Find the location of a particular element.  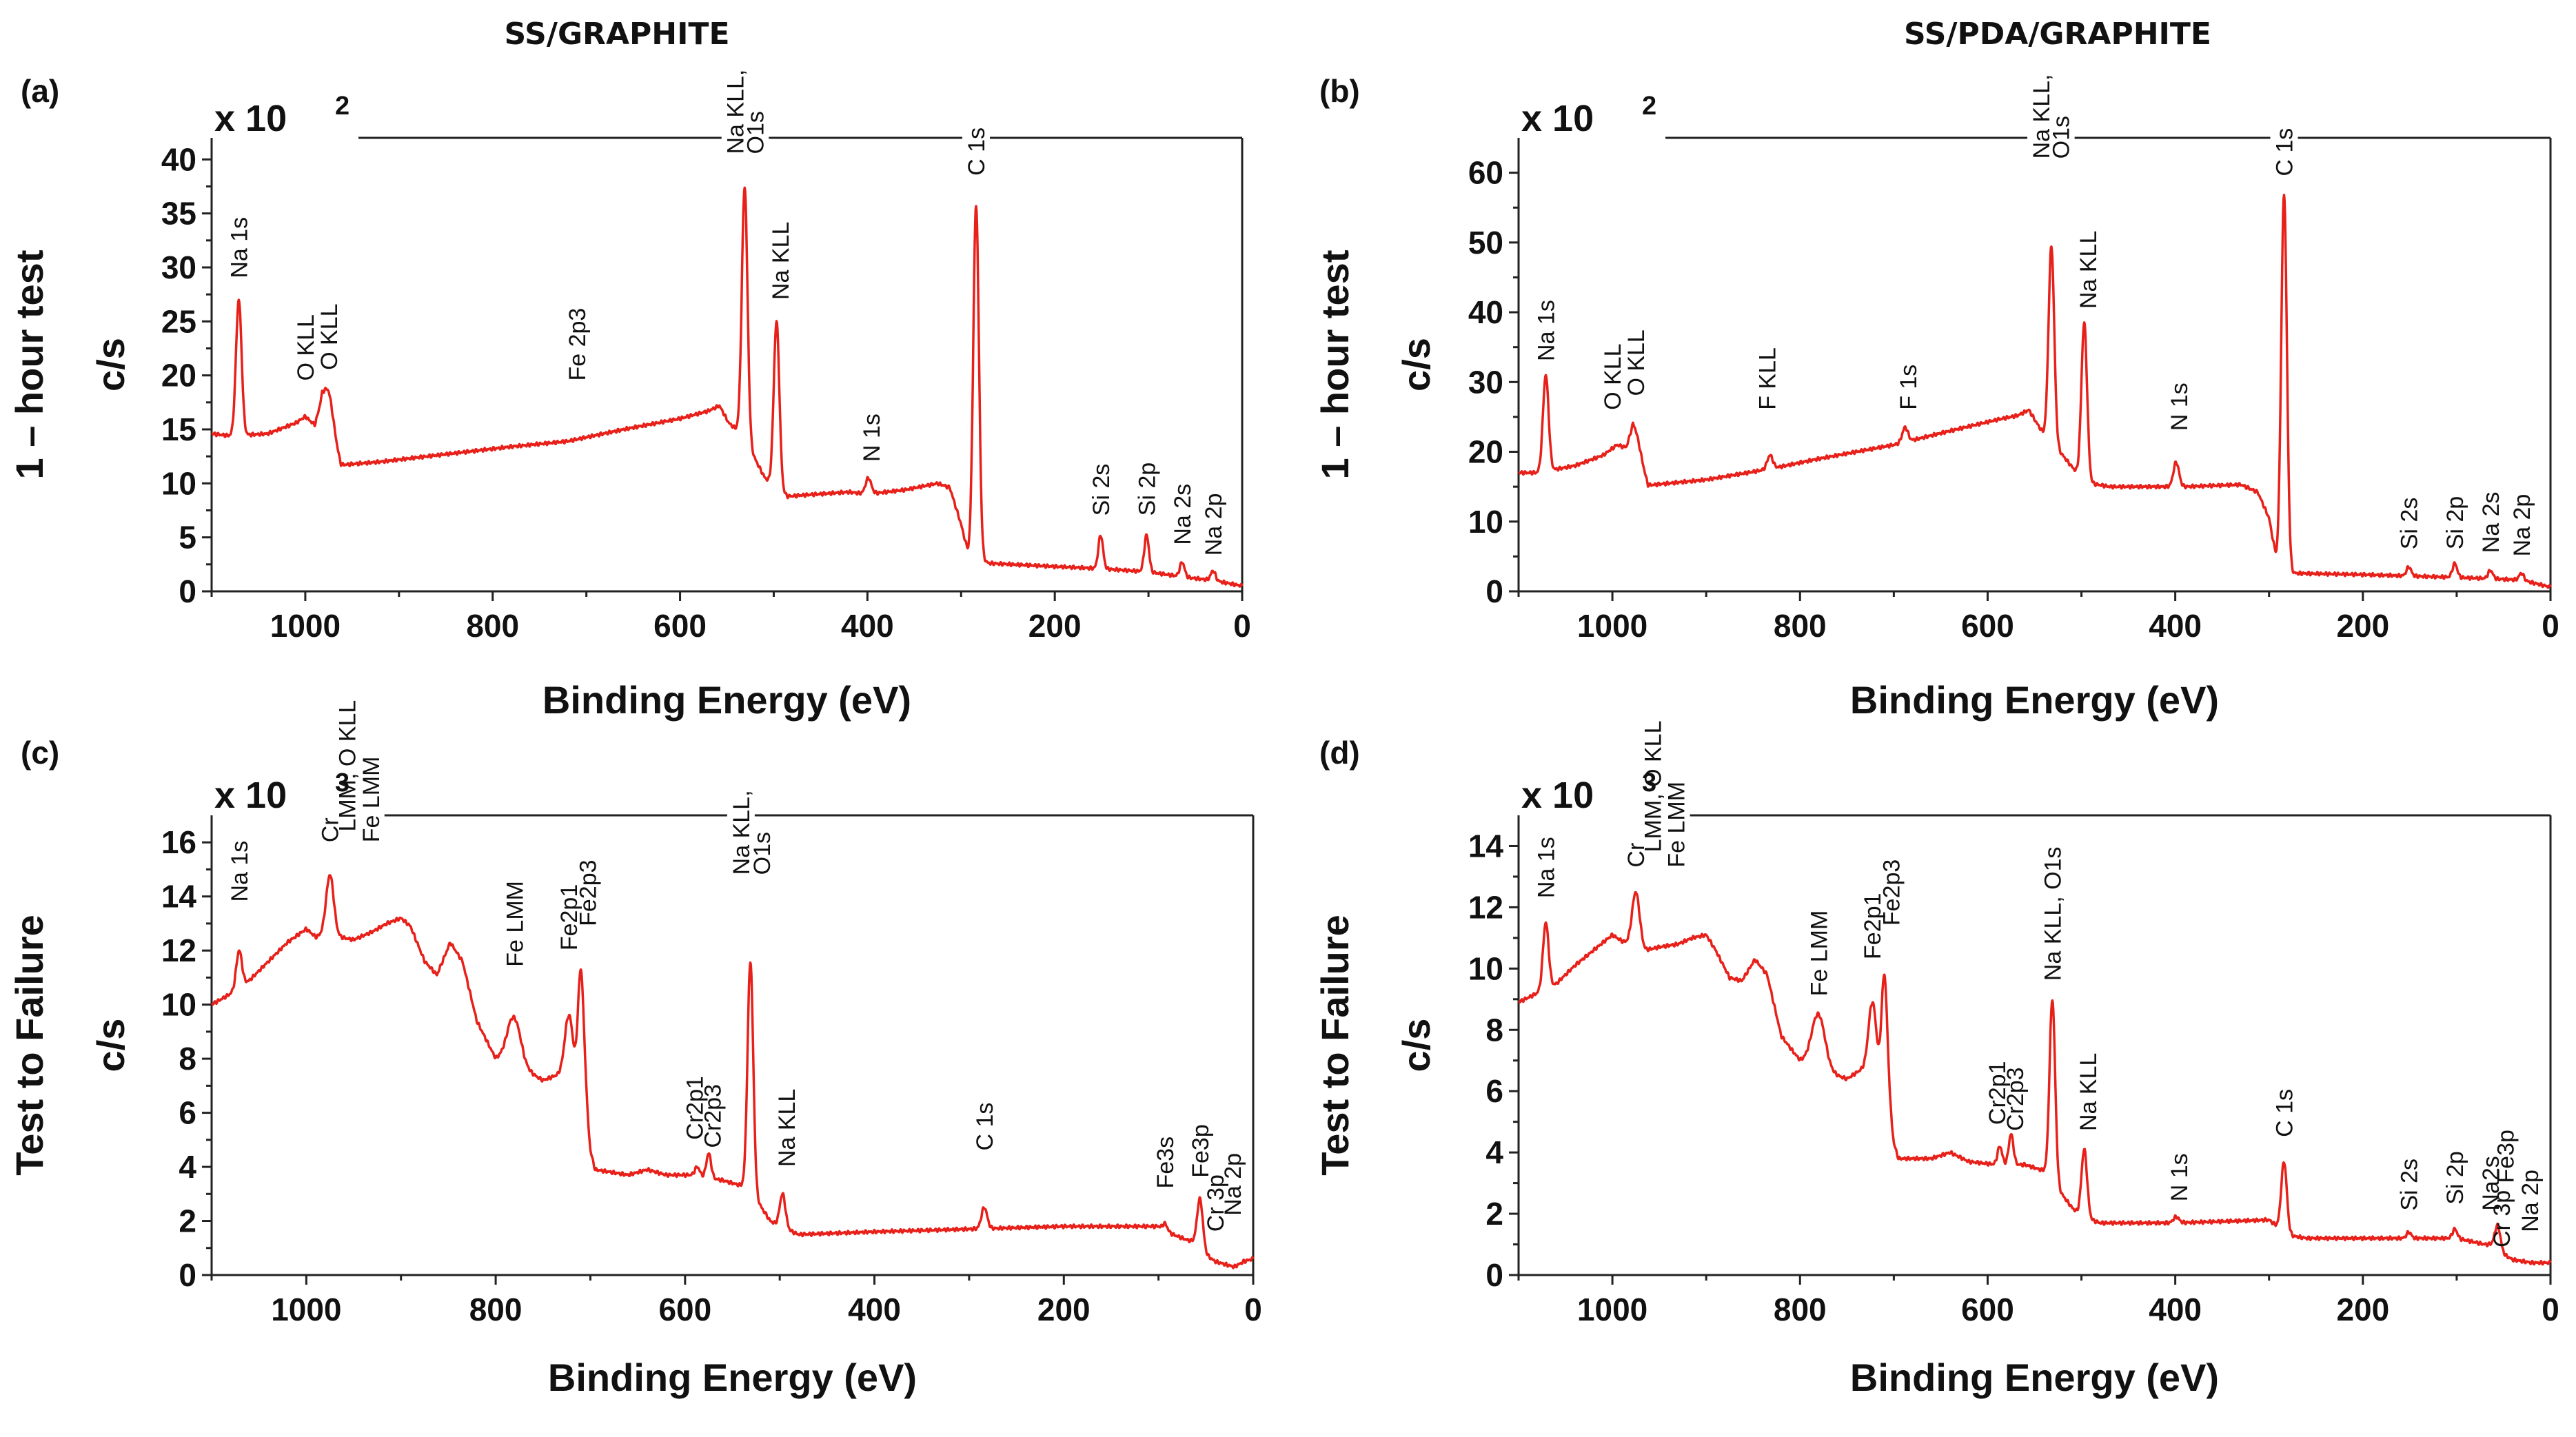

y-tick-label: 5 is located at coordinates (187, 538).